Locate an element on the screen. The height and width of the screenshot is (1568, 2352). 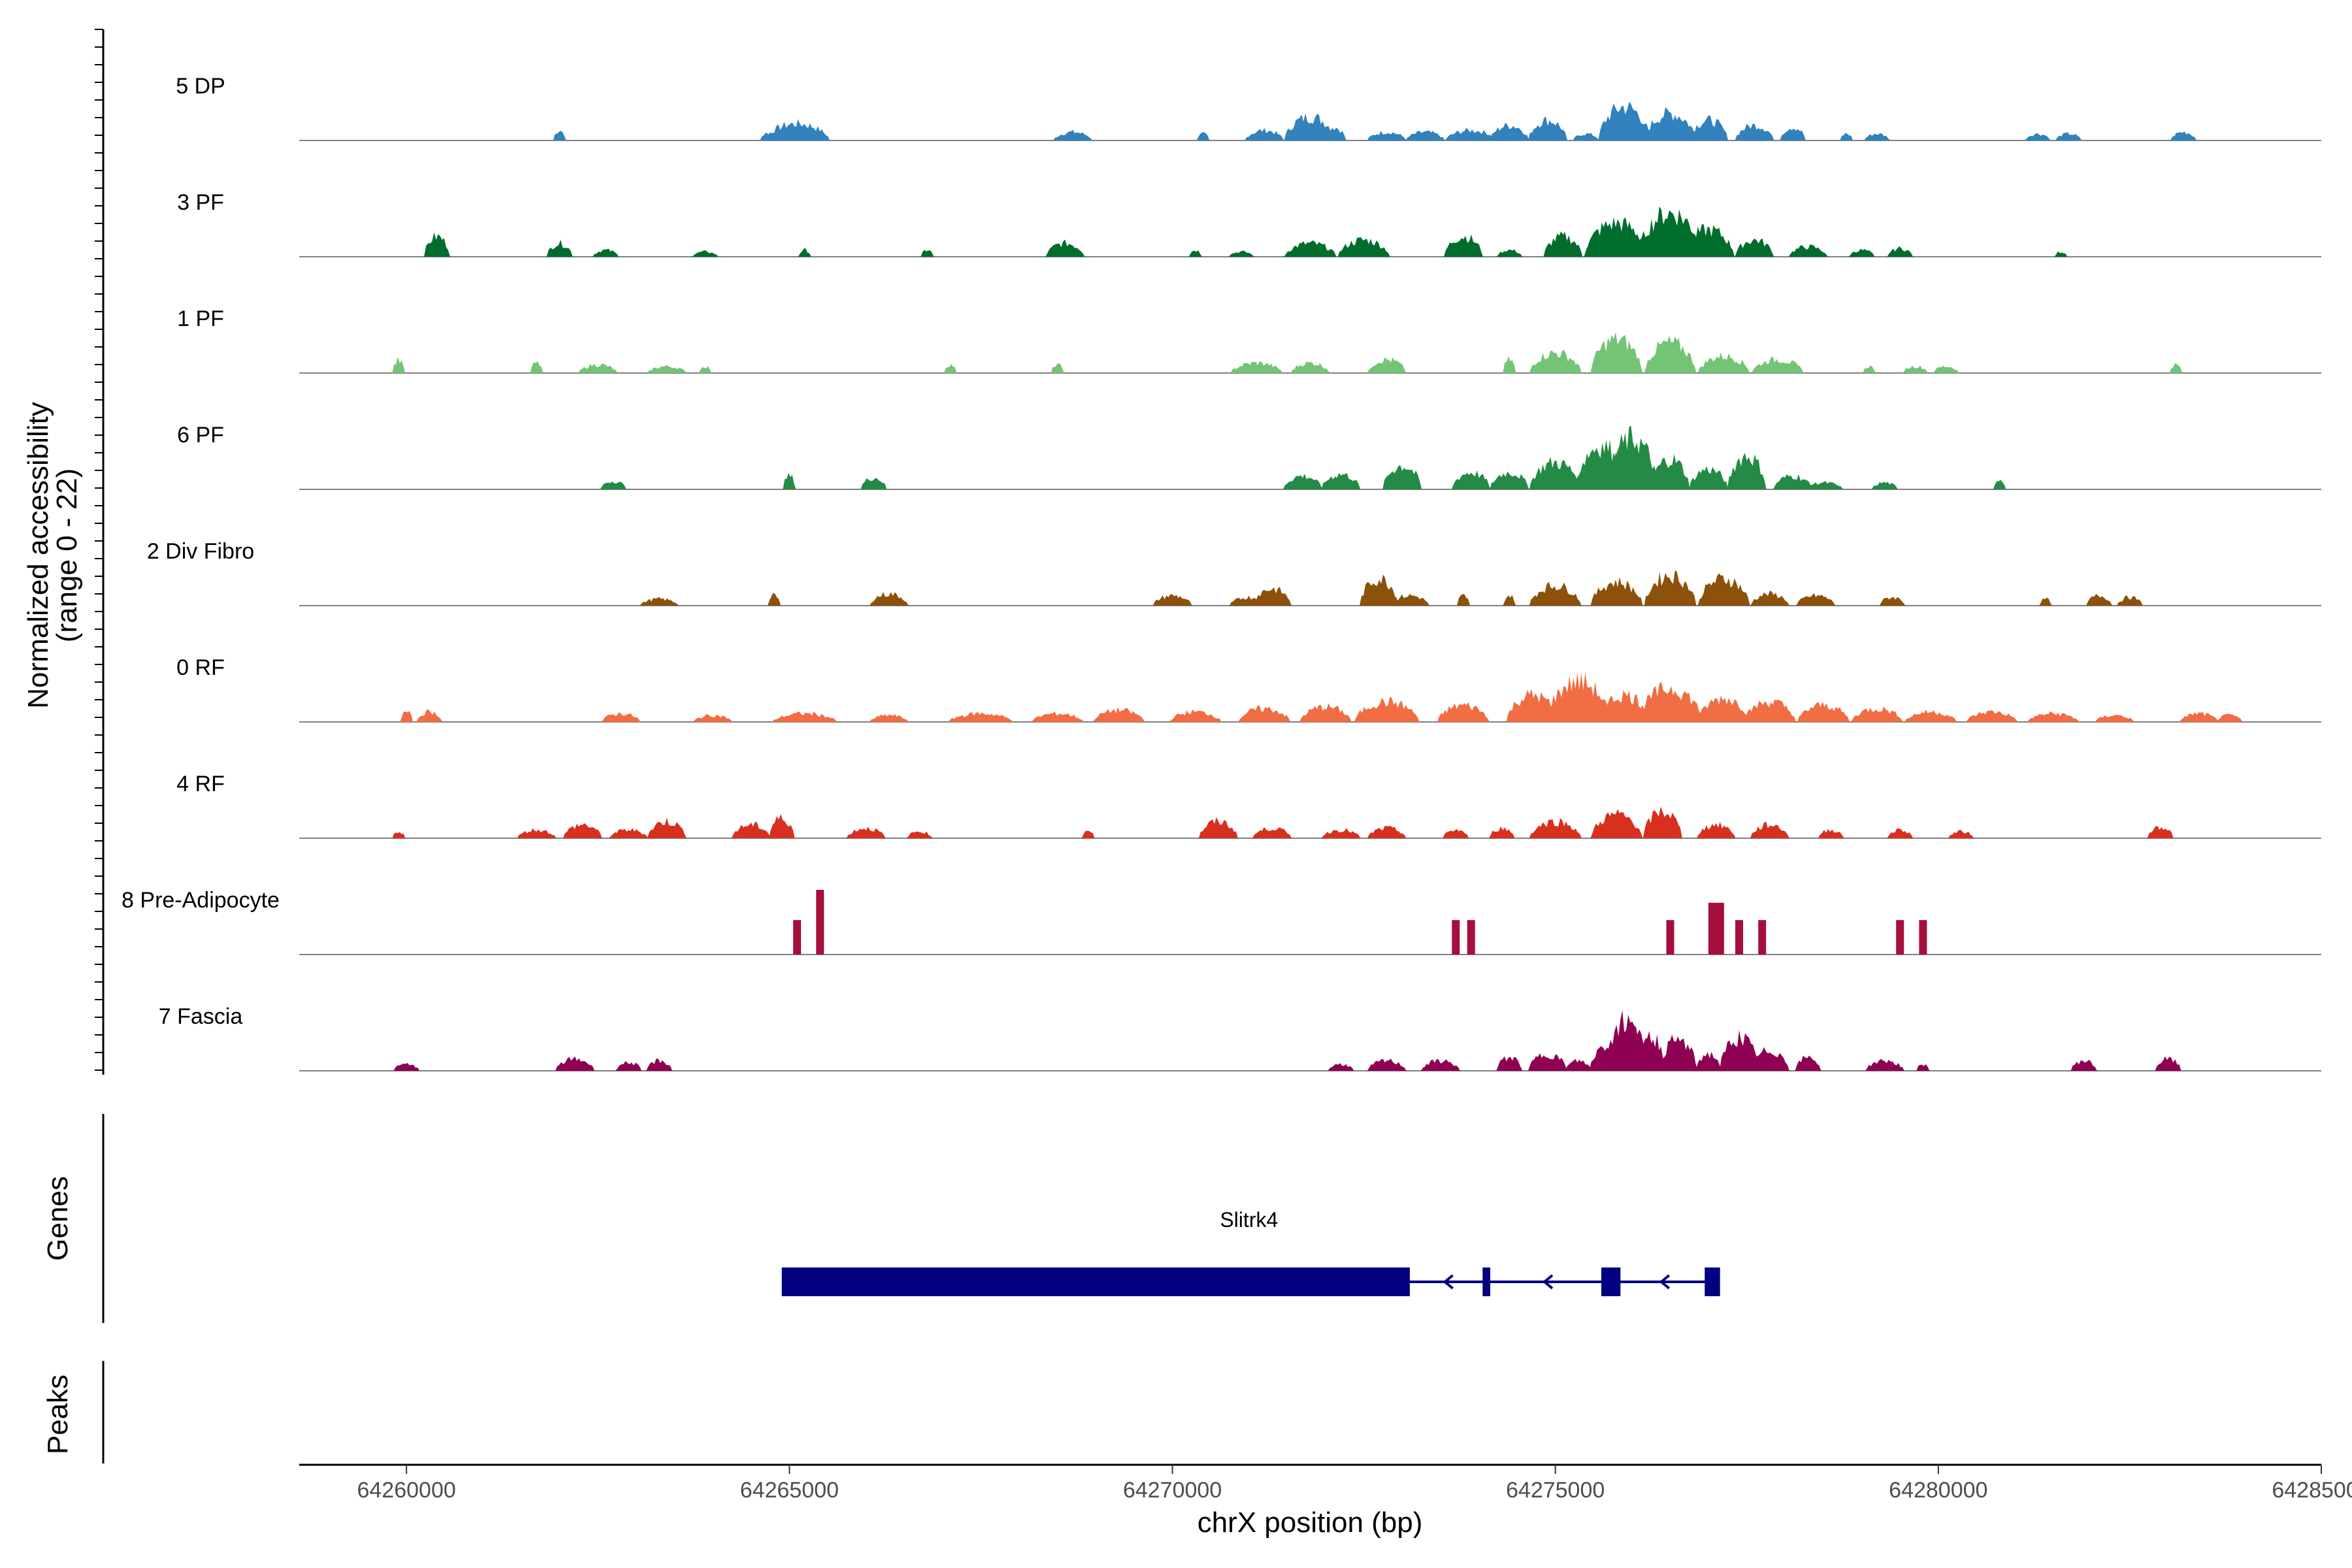
track-label: 0 RF is located at coordinates (200, 667).